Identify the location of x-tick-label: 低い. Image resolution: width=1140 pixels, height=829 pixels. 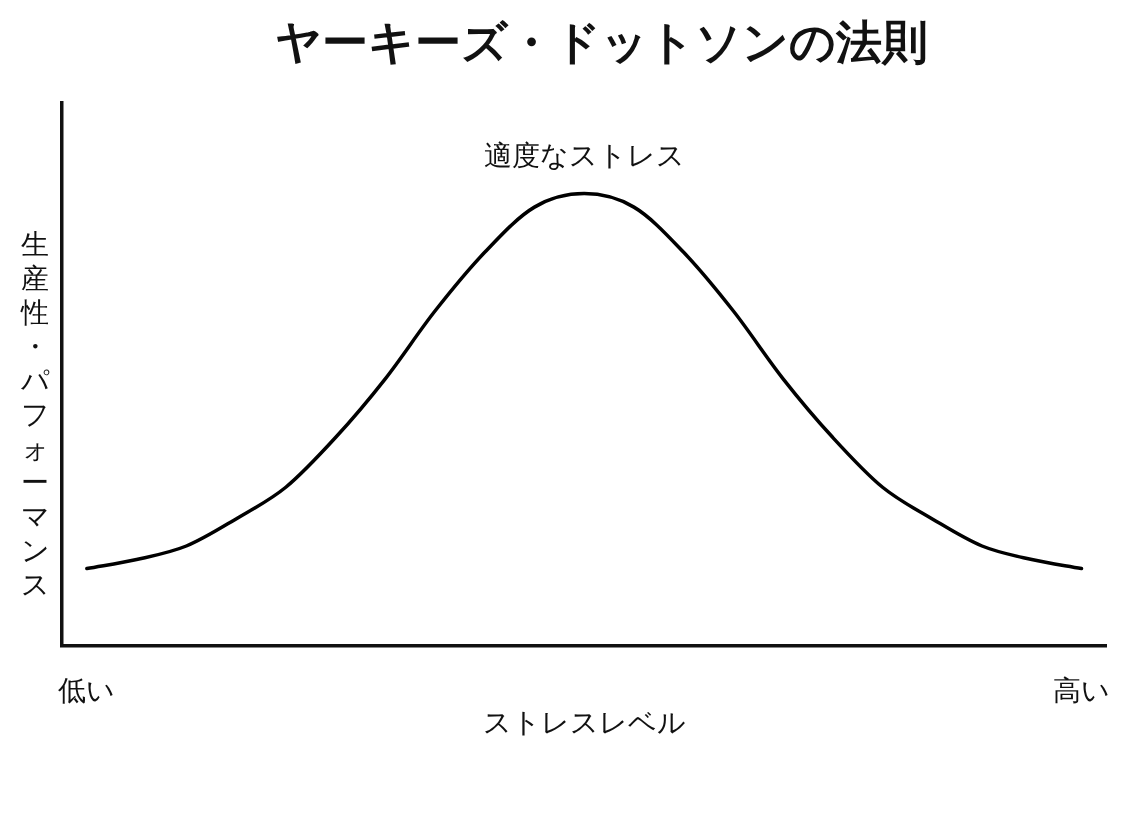
(87, 690).